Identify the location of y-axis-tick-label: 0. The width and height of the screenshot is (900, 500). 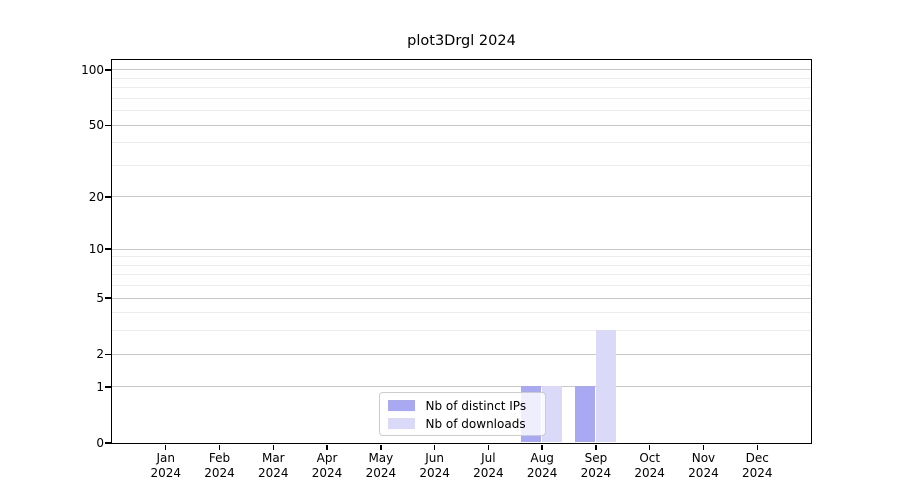
(100, 443).